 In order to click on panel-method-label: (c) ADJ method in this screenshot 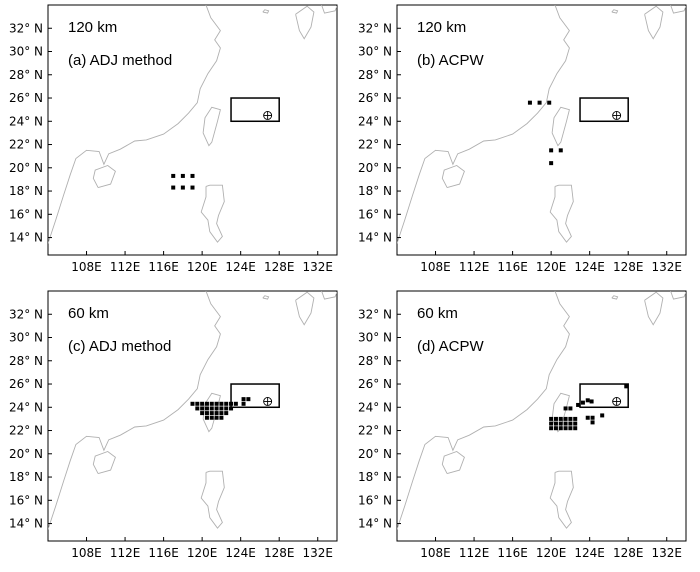, I will do `click(119, 346)`.